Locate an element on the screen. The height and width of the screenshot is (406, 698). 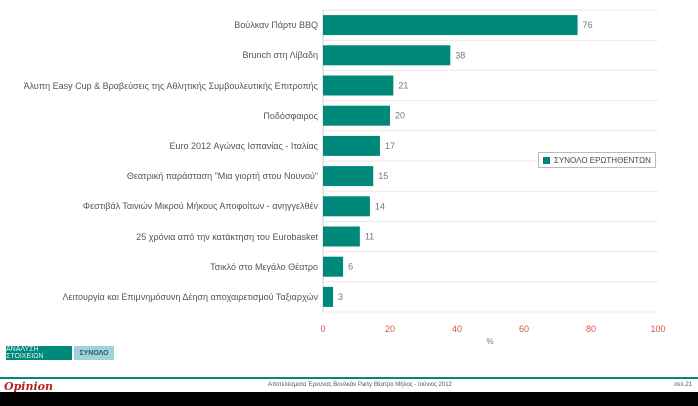
x-axis-label: % is located at coordinates (489, 341).